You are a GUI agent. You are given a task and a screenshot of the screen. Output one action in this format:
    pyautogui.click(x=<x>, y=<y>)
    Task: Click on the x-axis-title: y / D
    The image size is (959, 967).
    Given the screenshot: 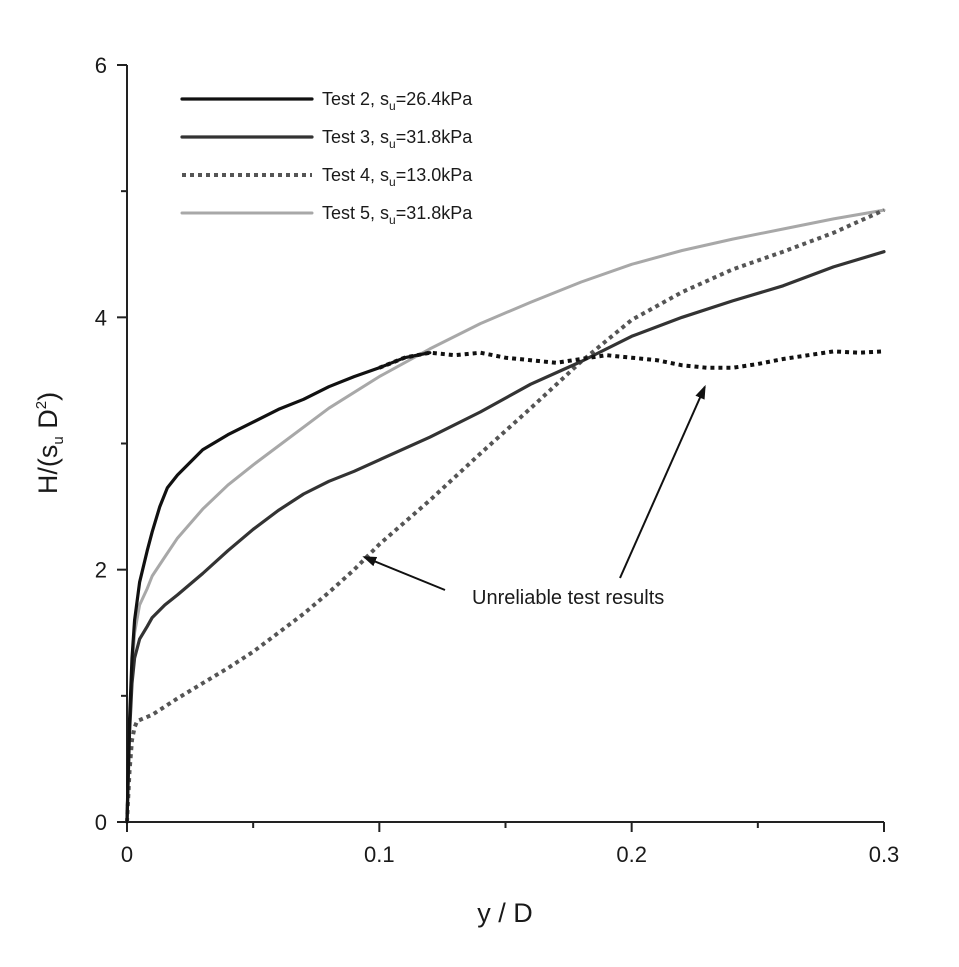 What is the action you would take?
    pyautogui.click(x=505, y=913)
    